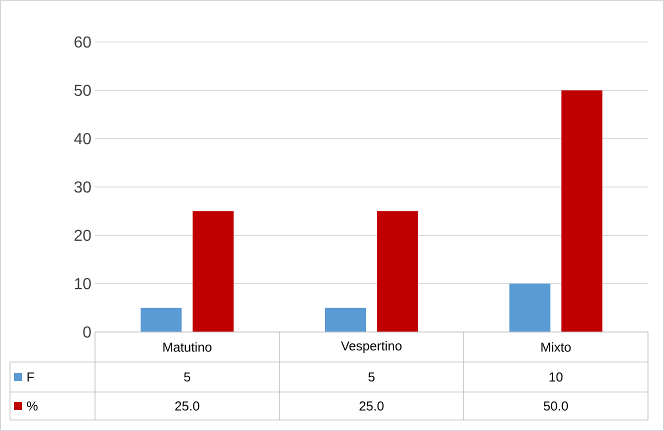 Image resolution: width=664 pixels, height=431 pixels. What do you see at coordinates (82, 235) in the screenshot?
I see `y-tick-label: 20` at bounding box center [82, 235].